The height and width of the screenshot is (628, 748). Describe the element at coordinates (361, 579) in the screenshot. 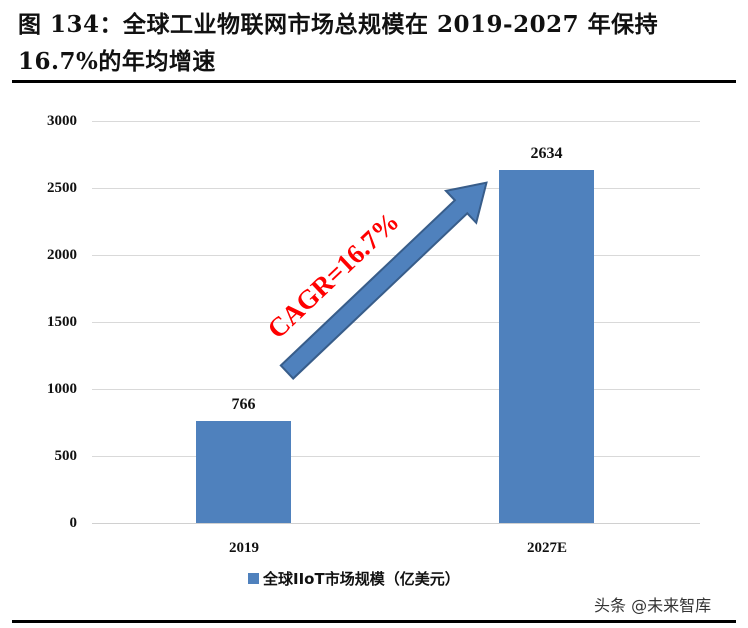

I see `legend-label: 全球IIoT市场规模（亿美元）` at that location.